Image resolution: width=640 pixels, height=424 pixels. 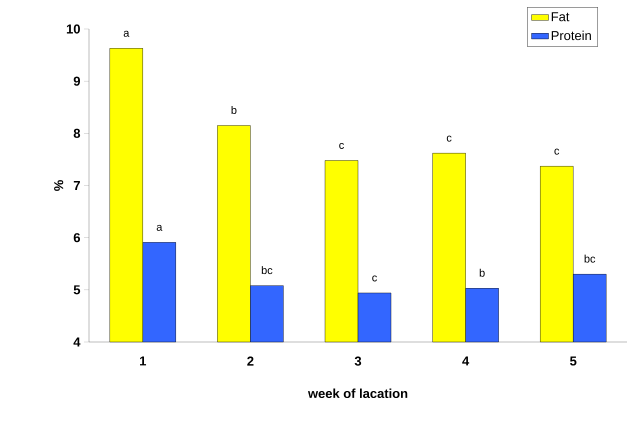 I want to click on x-axis-title: week of lacation, so click(x=358, y=393).